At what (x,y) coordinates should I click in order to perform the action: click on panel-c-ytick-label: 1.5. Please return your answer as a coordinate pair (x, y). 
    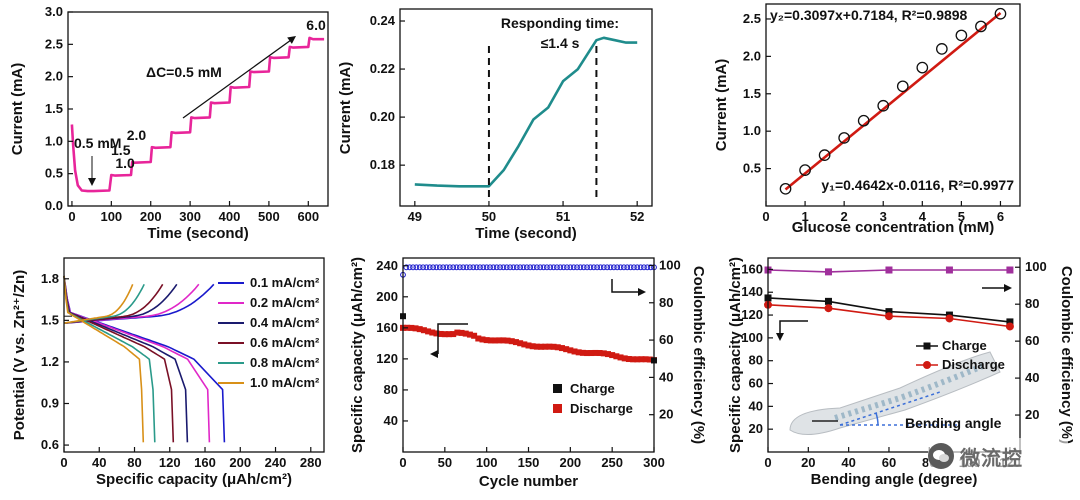
    Looking at the image, I should click on (752, 93).